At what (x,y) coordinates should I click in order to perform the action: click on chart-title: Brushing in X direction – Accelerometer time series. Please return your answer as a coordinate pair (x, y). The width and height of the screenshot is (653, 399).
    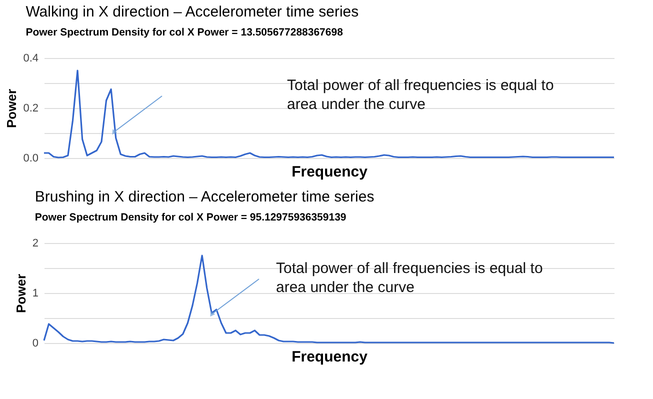
    Looking at the image, I should click on (204, 197).